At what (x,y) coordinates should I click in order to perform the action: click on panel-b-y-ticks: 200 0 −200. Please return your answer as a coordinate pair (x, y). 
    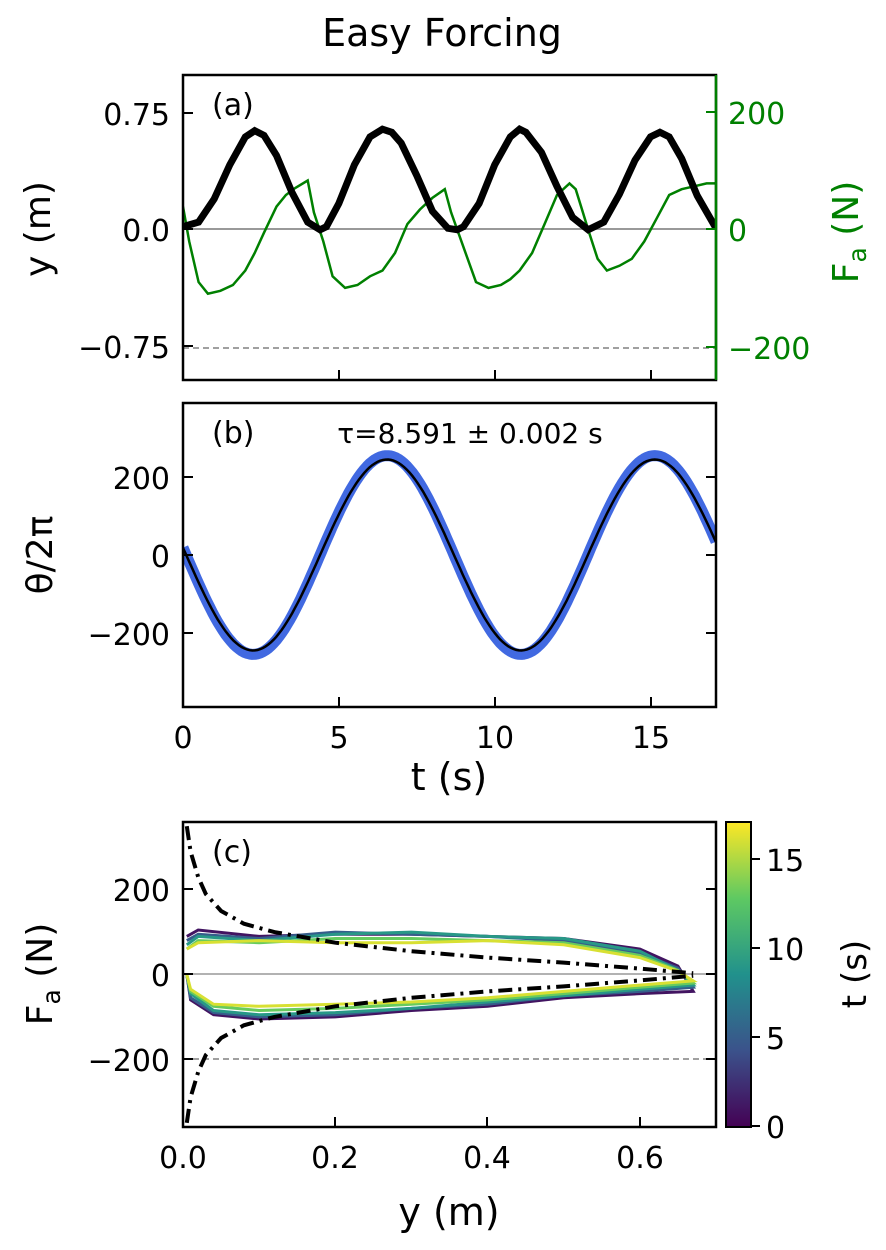
    Looking at the image, I should click on (402, 557).